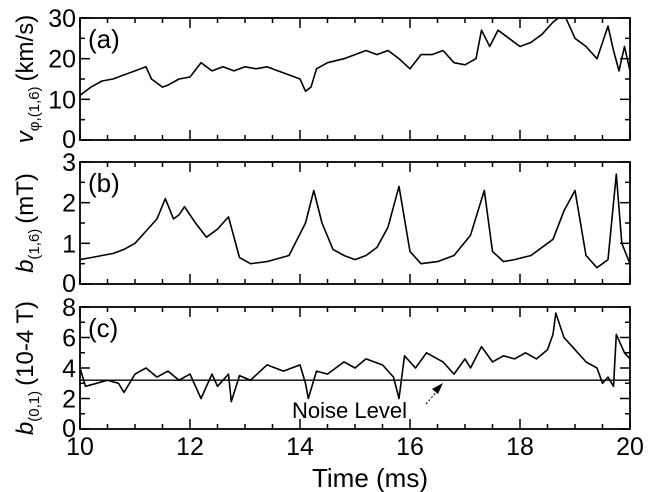  What do you see at coordinates (62, 60) in the screenshot?
I see `y-tick-label: 20` at bounding box center [62, 60].